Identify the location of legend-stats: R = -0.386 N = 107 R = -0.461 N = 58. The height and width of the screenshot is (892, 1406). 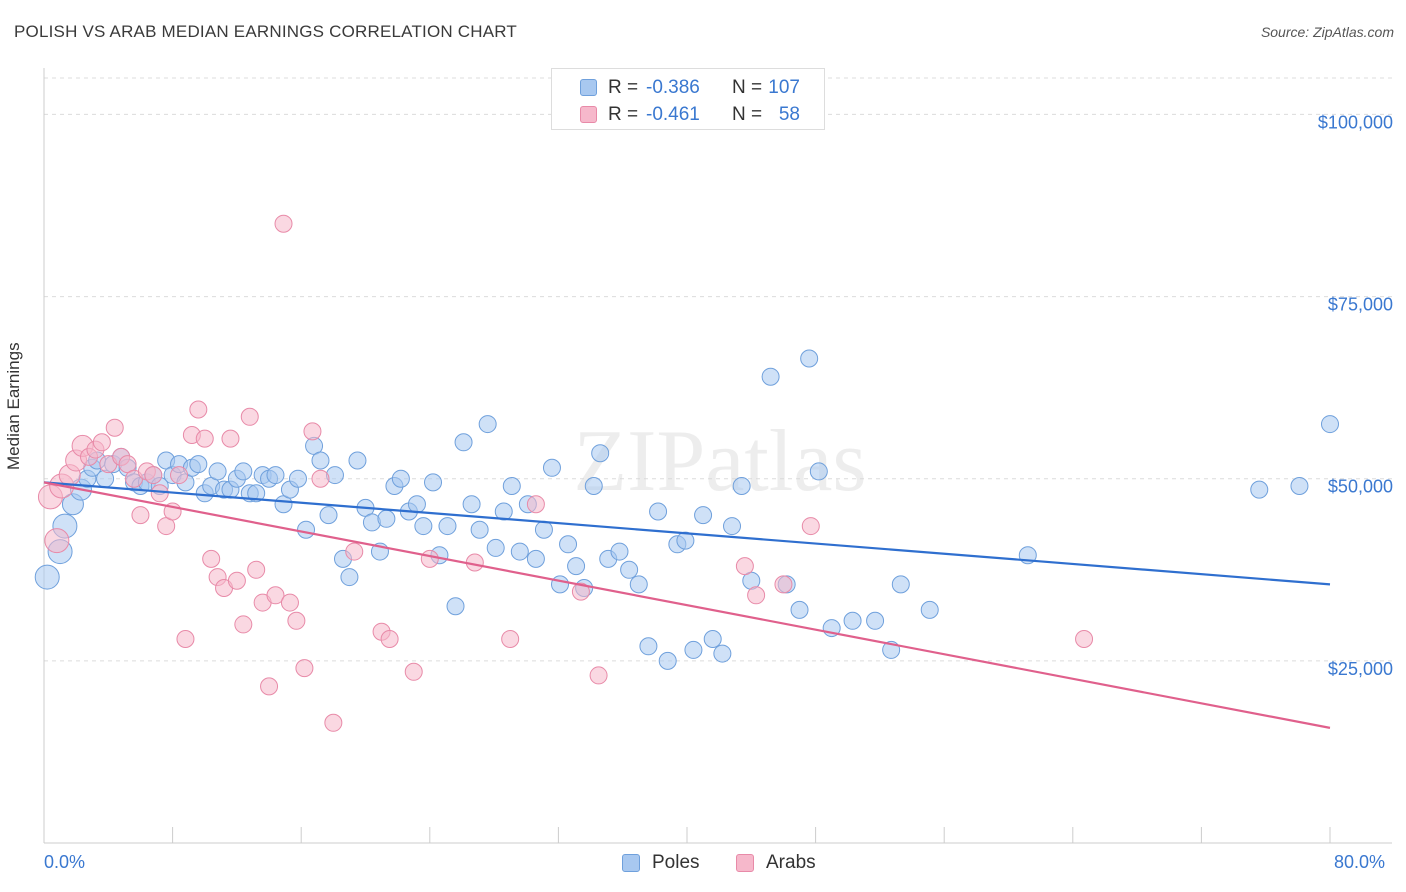
(688, 99).